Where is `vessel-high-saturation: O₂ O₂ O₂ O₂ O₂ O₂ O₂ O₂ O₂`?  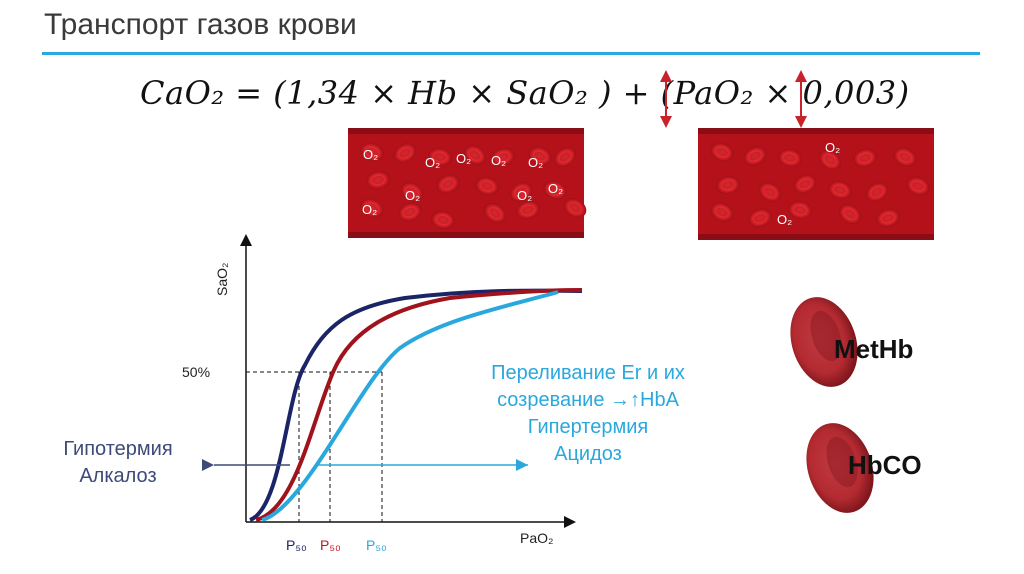
vessel-high-saturation: O₂ O₂ O₂ O₂ O₂ O₂ O₂ O₂ O₂ is located at coordinates (467, 183).